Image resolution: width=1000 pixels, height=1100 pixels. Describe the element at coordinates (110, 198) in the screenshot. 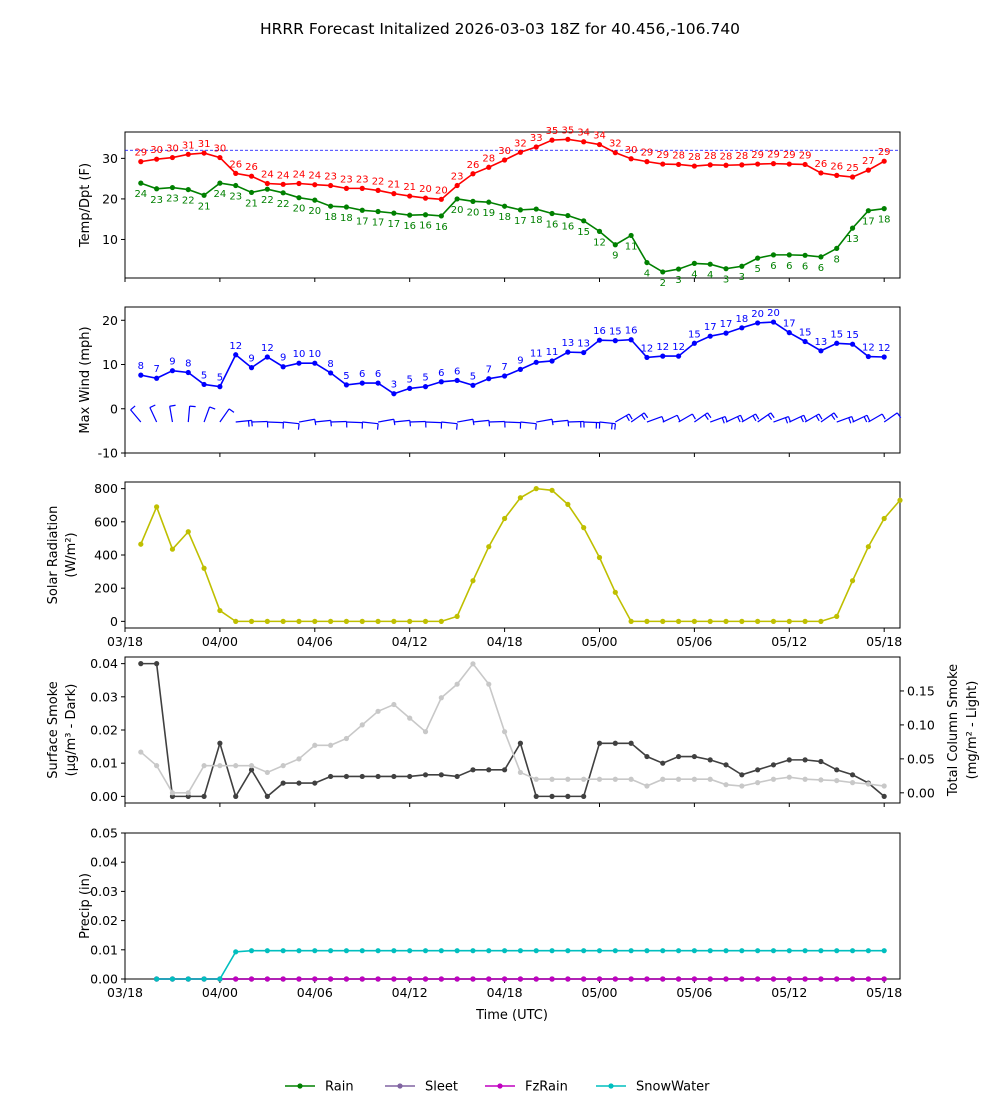

I see `y-tick-label: 20` at that location.